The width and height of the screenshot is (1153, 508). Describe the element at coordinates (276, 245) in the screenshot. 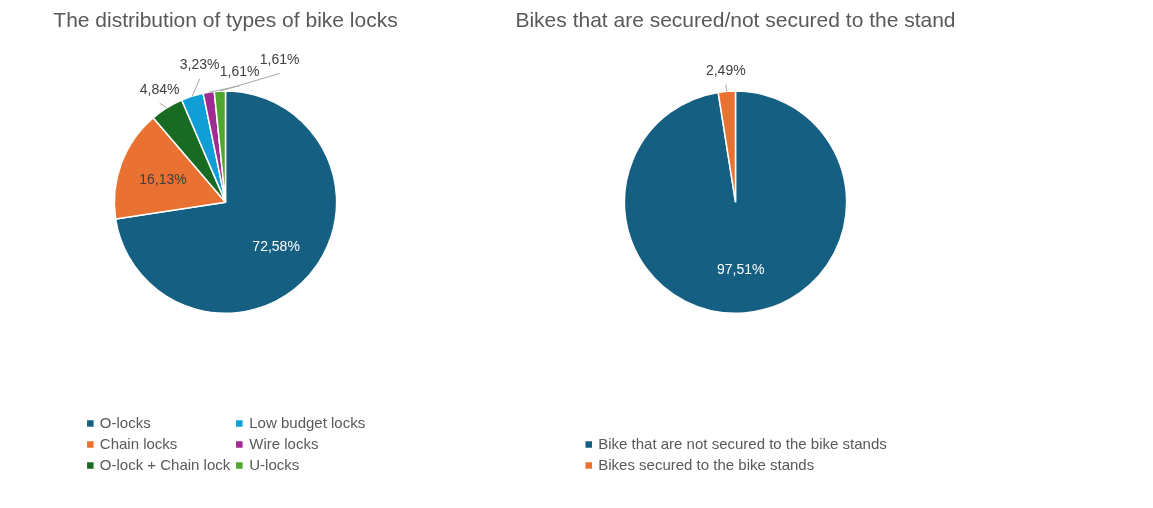

I see `data-label: 72,58%` at that location.